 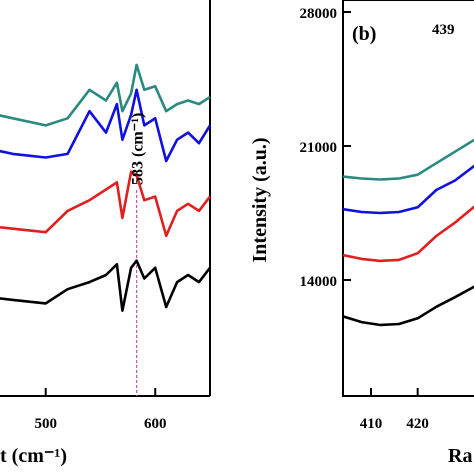 What do you see at coordinates (417, 424) in the screenshot?
I see `panel-b-x-tick-label: 420` at bounding box center [417, 424].